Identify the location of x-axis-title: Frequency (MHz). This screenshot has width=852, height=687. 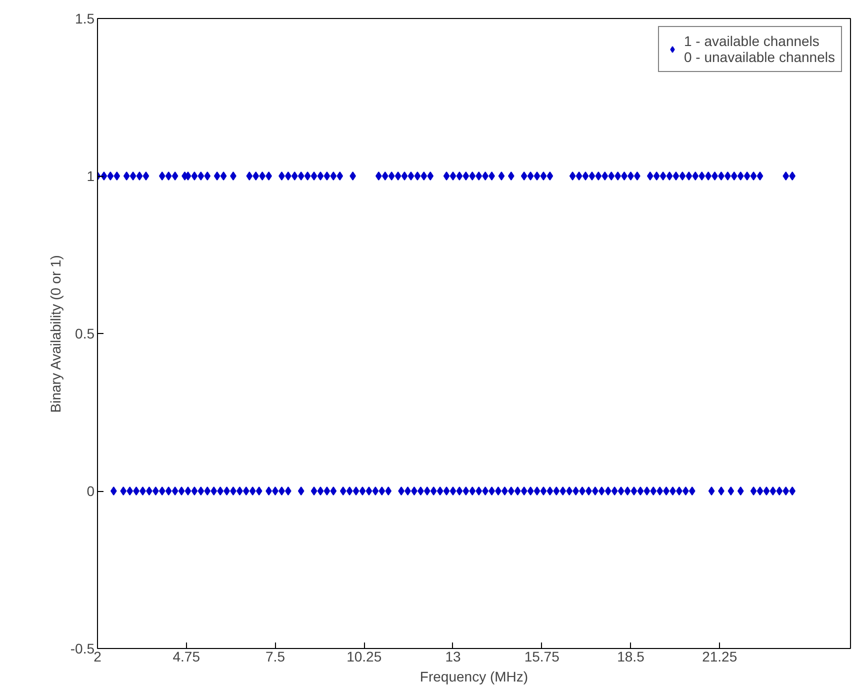
(474, 676).